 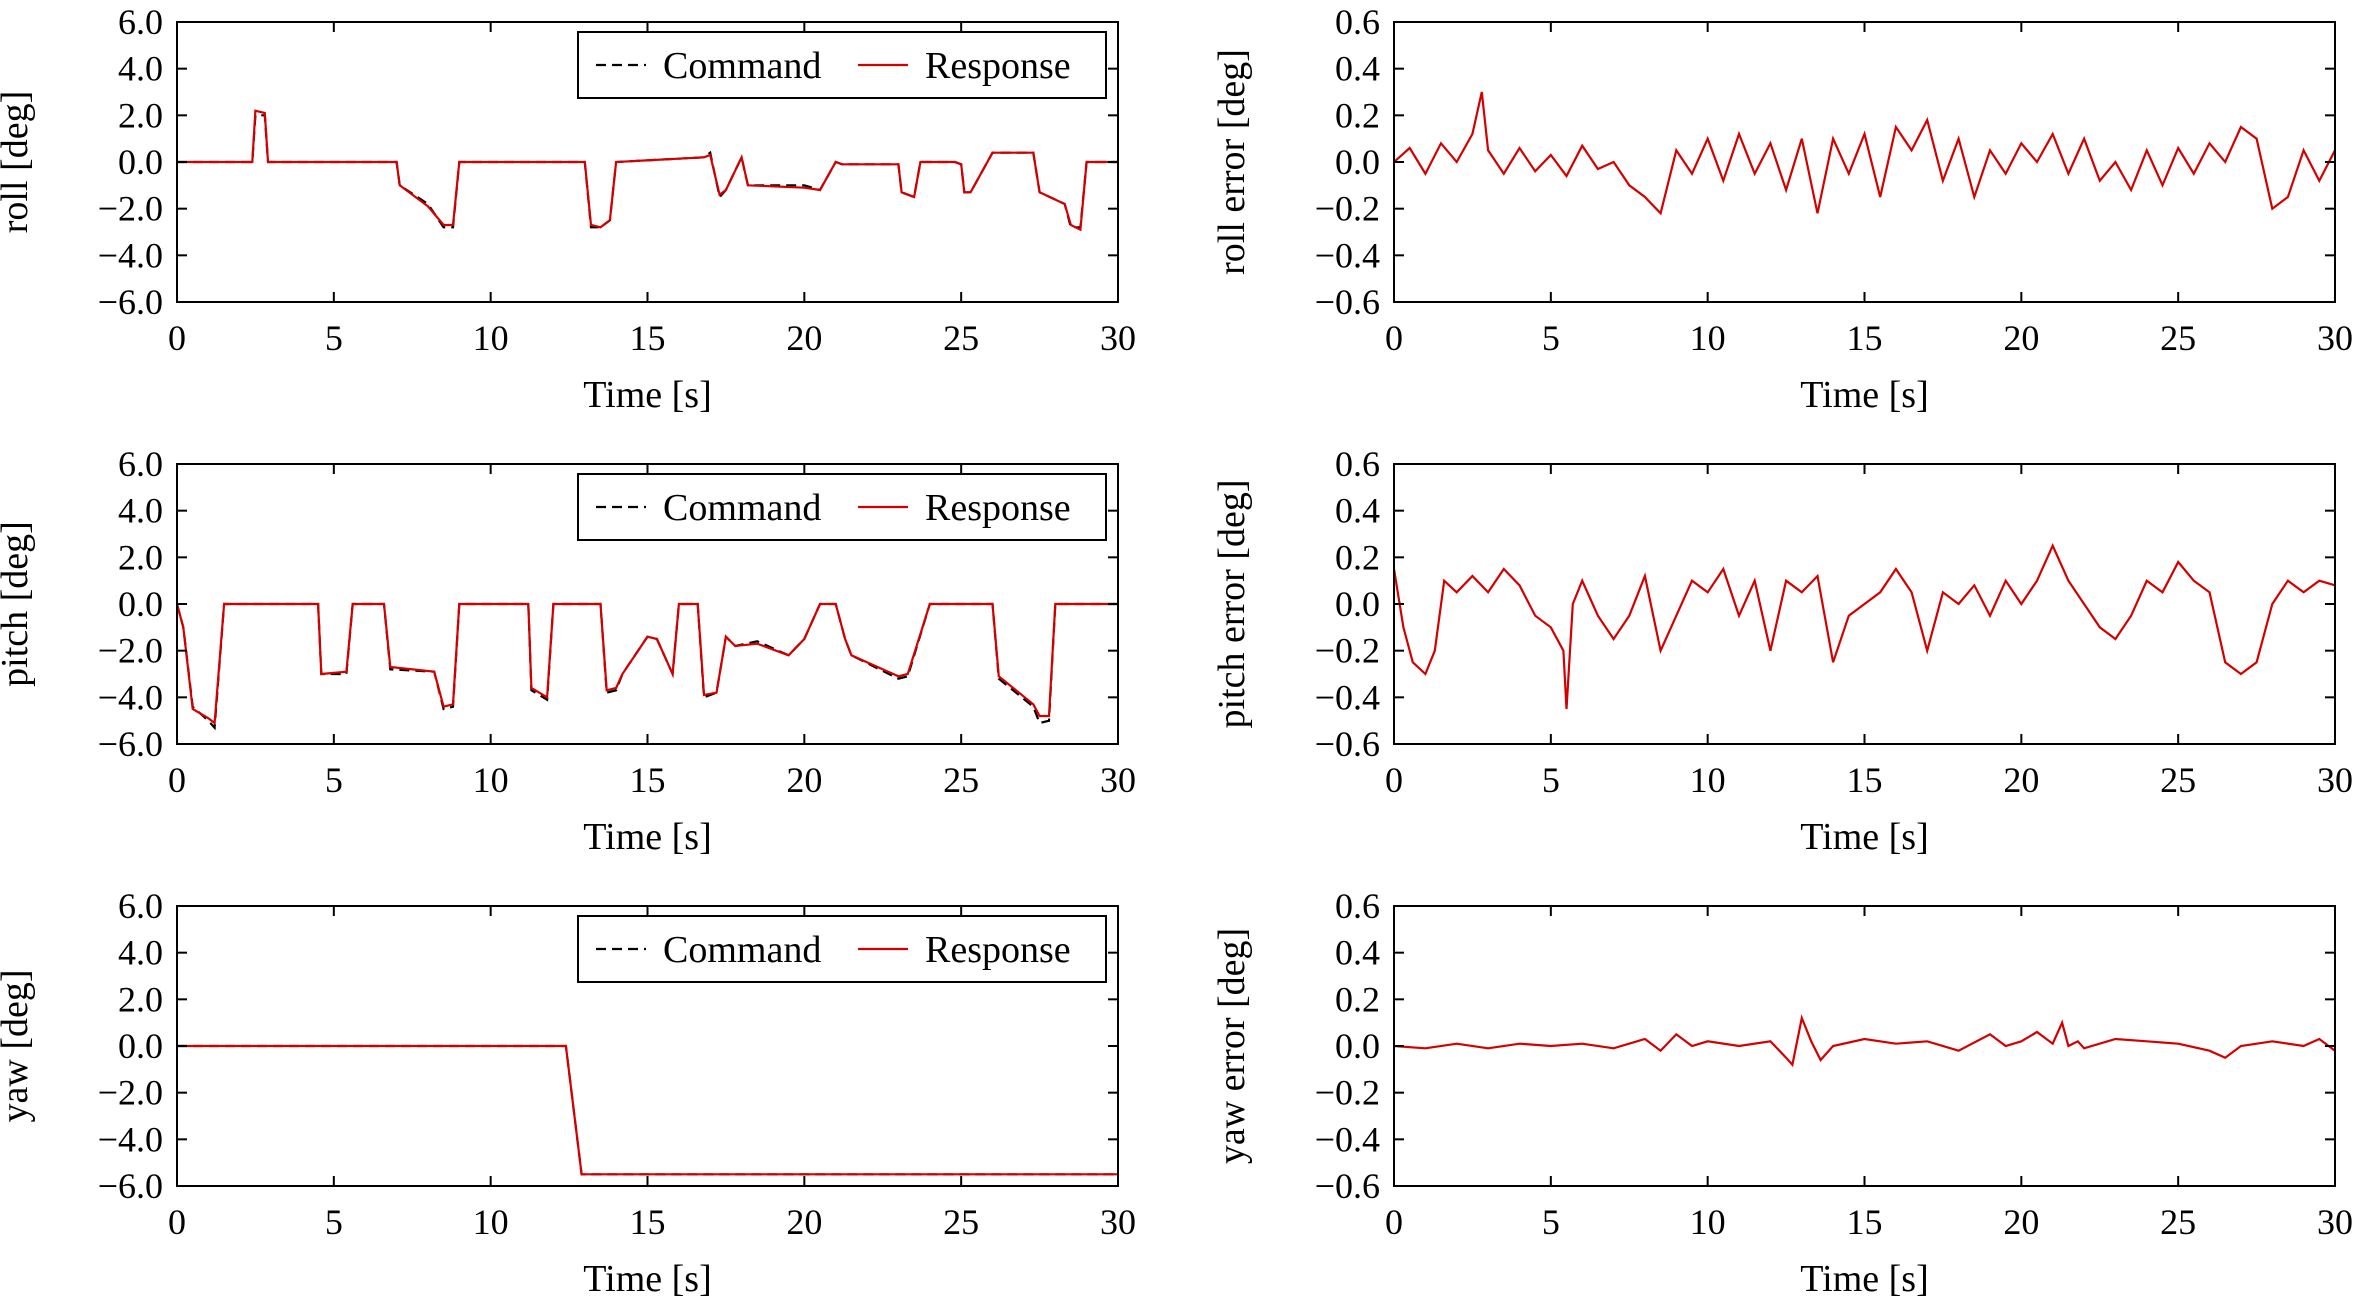 I want to click on pitch-y-tick-label: −4.0, so click(x=130, y=697).